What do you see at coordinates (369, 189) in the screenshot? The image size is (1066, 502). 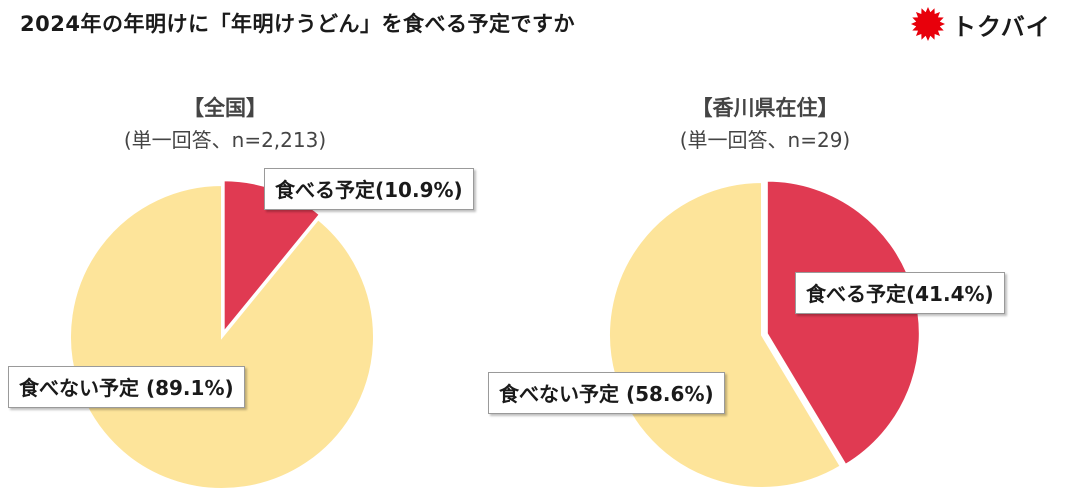 I see `slice-label-eat-national: 食べる予定(10.9%)` at bounding box center [369, 189].